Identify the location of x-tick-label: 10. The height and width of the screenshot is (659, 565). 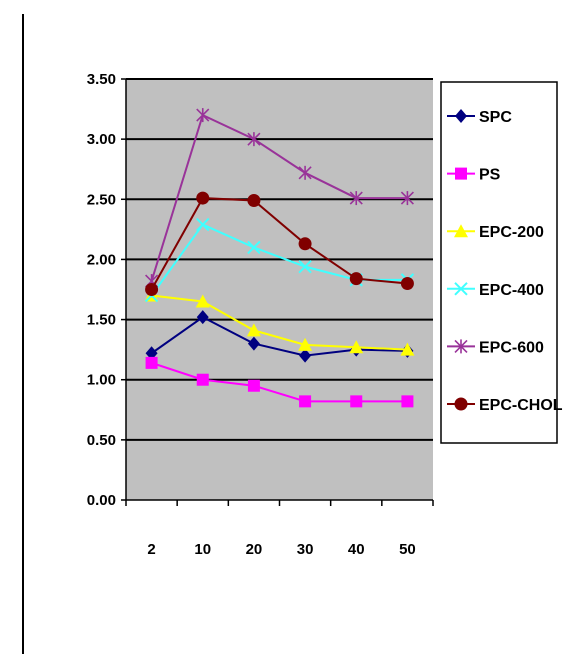
(202, 549).